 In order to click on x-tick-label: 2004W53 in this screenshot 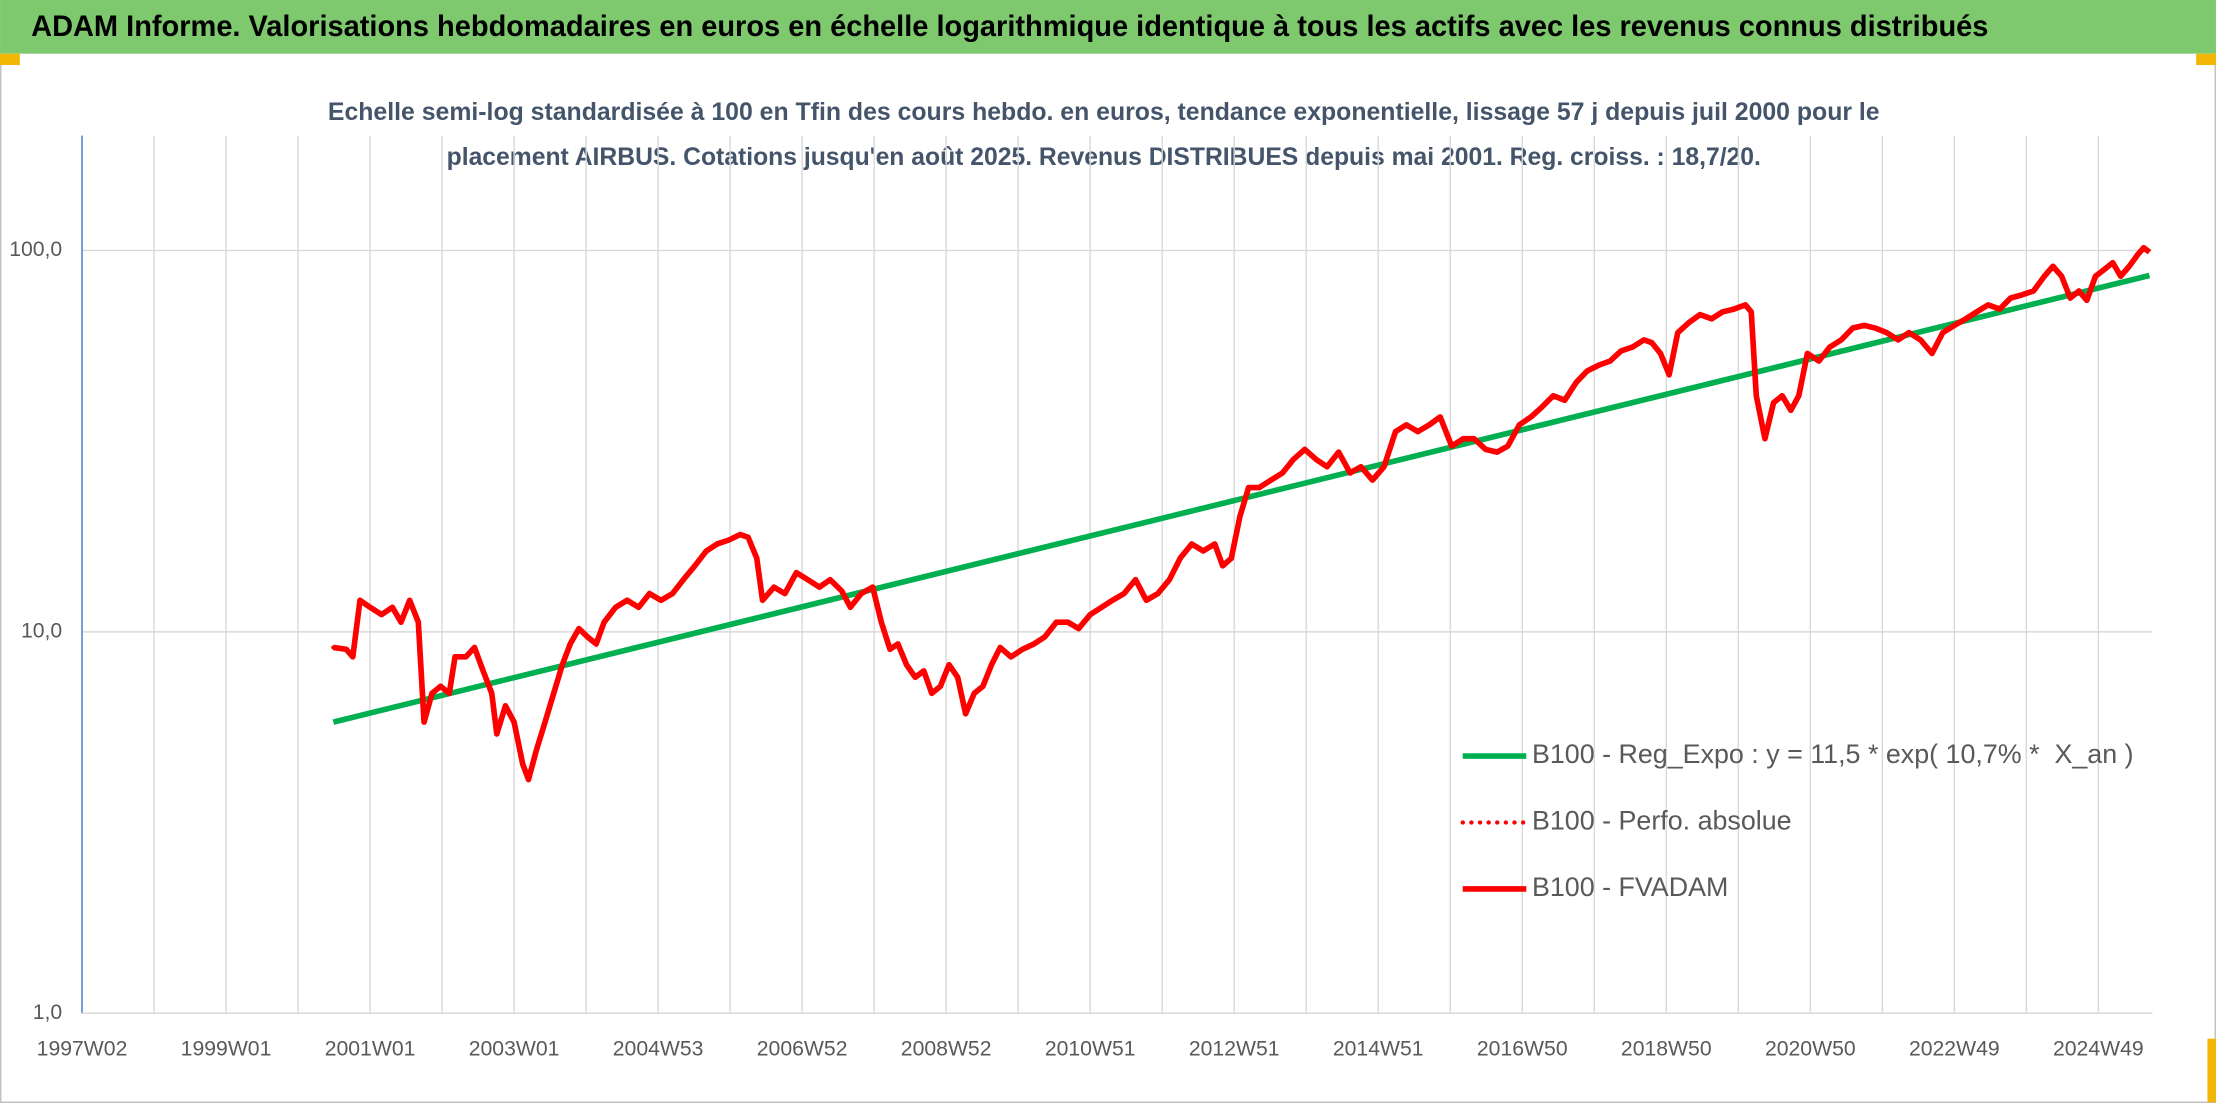, I will do `click(658, 1049)`.